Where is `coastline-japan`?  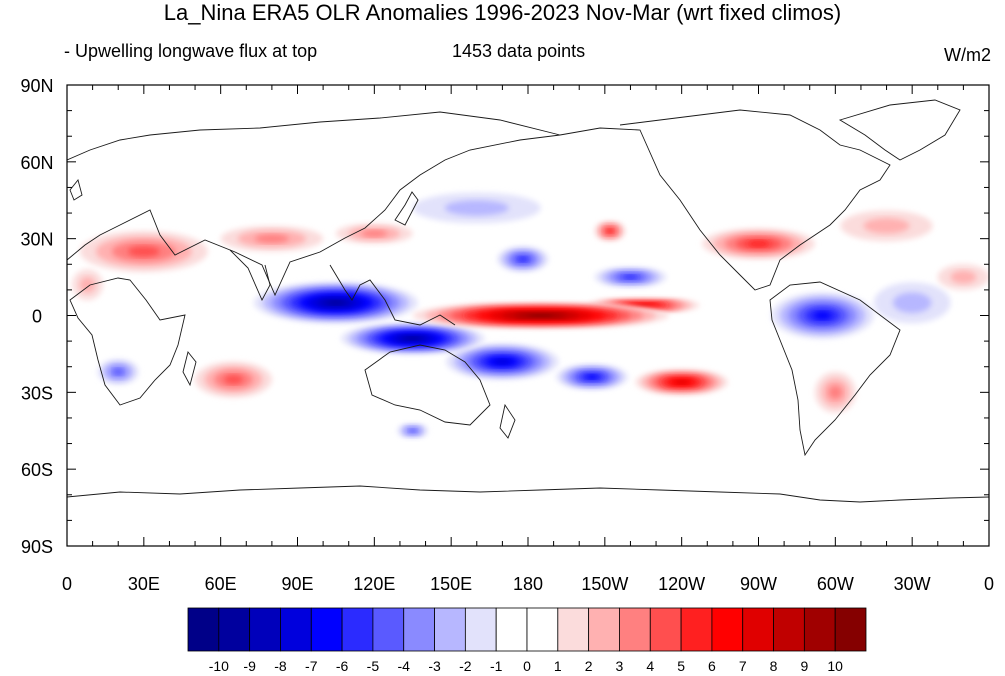
coastline-japan is located at coordinates (406, 208).